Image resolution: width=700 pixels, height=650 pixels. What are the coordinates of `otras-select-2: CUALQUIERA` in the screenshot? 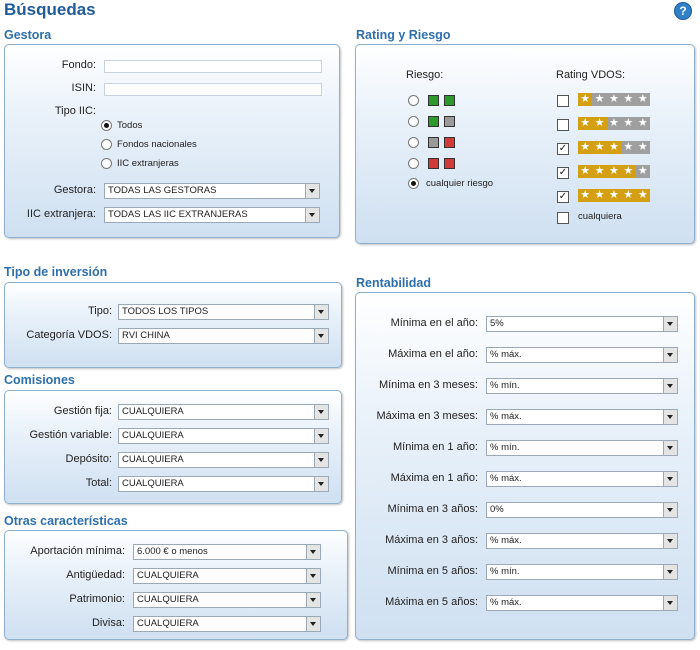 It's located at (227, 600).